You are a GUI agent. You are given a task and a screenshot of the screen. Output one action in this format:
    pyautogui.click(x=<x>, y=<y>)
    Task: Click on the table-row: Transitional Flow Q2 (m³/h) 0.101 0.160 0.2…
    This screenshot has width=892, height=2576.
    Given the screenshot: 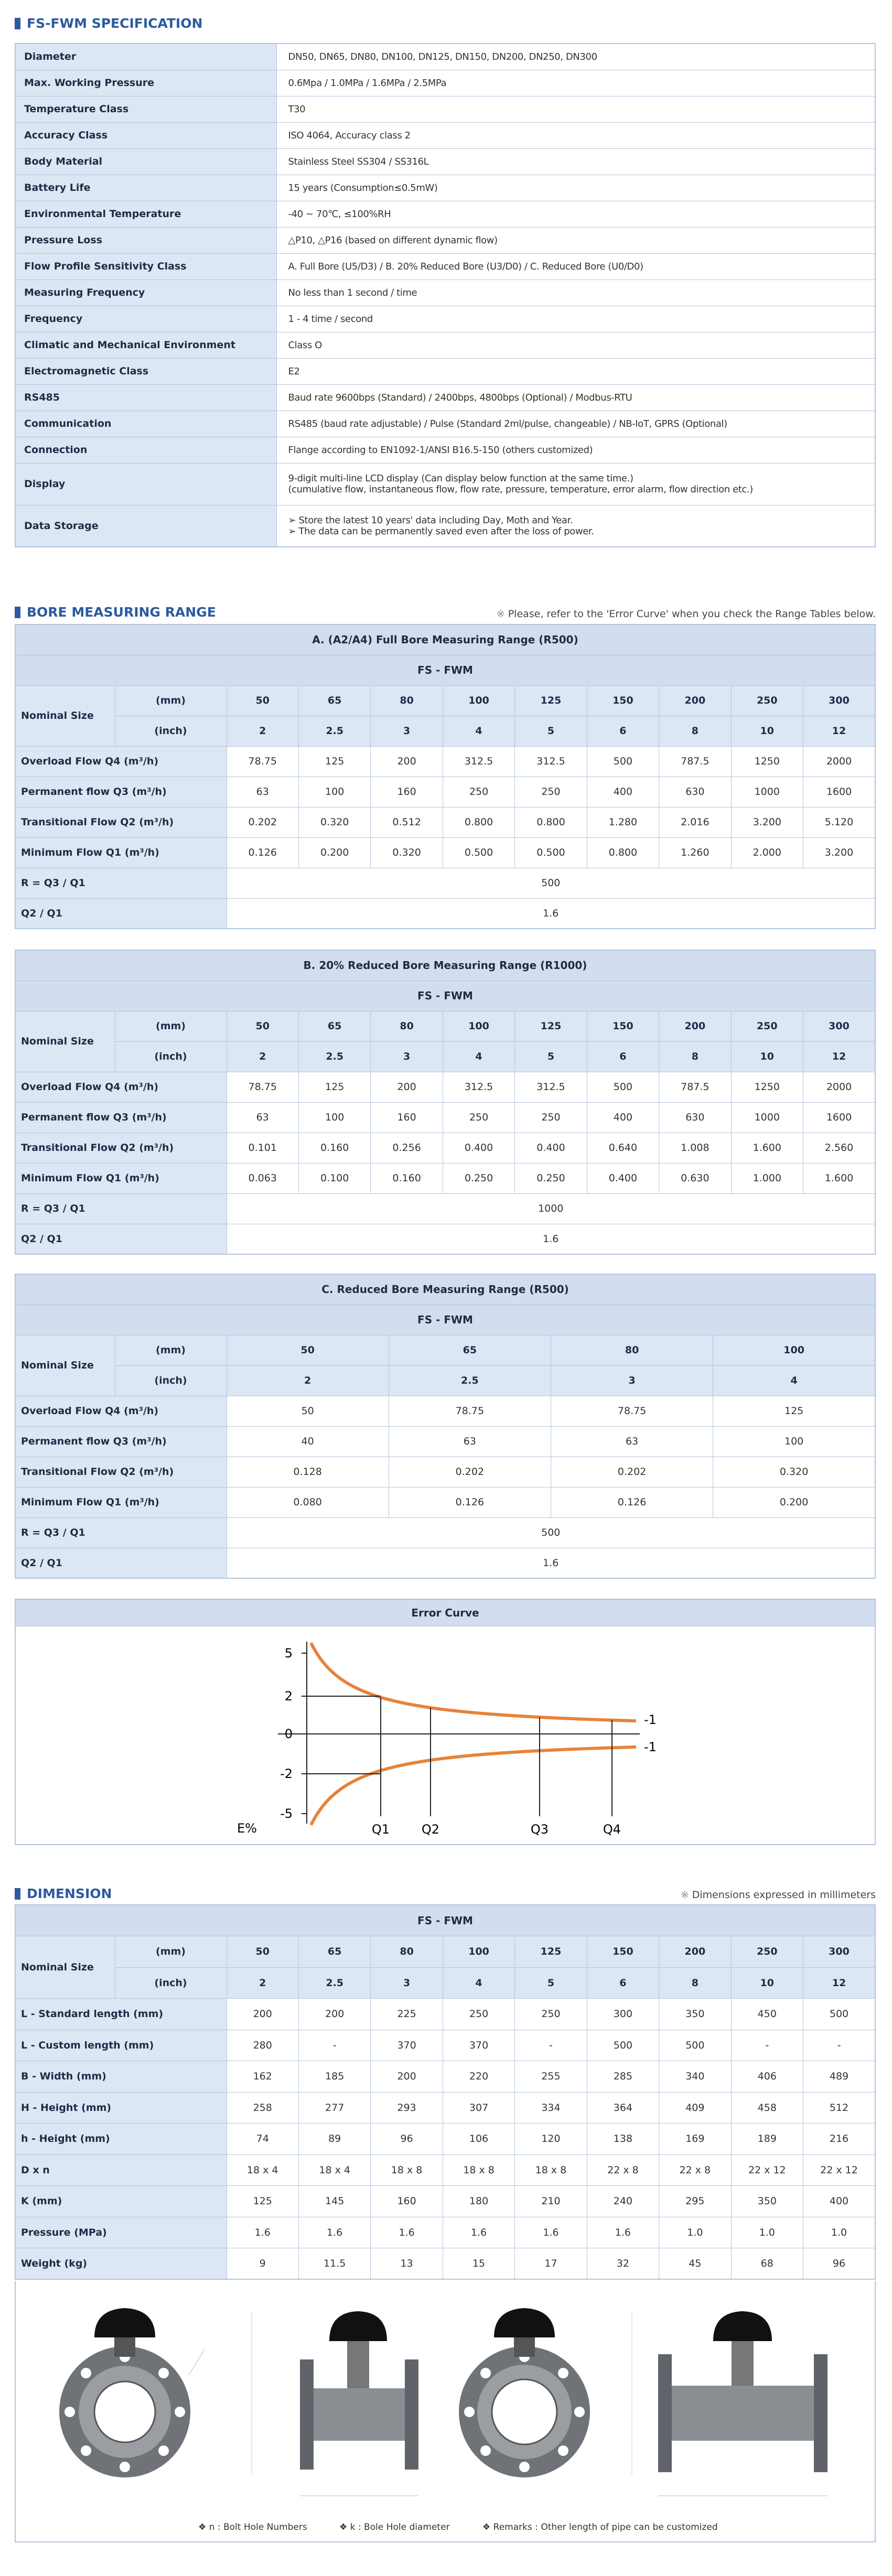 What is the action you would take?
    pyautogui.click(x=445, y=1147)
    